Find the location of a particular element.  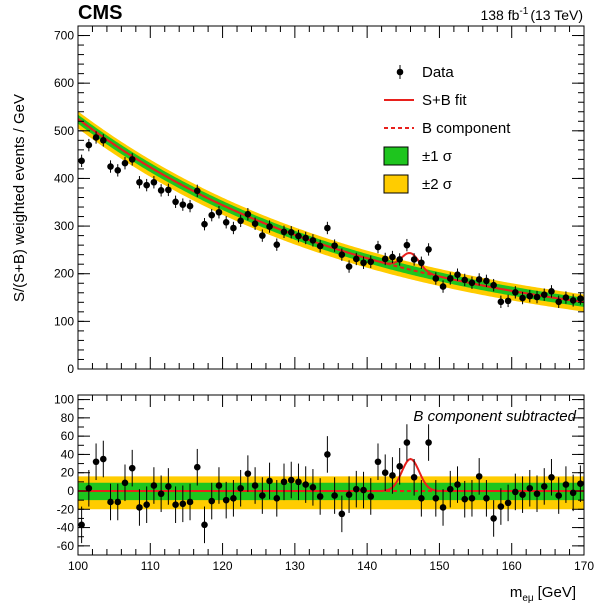

y-tick-label: 400 is located at coordinates (64, 178).